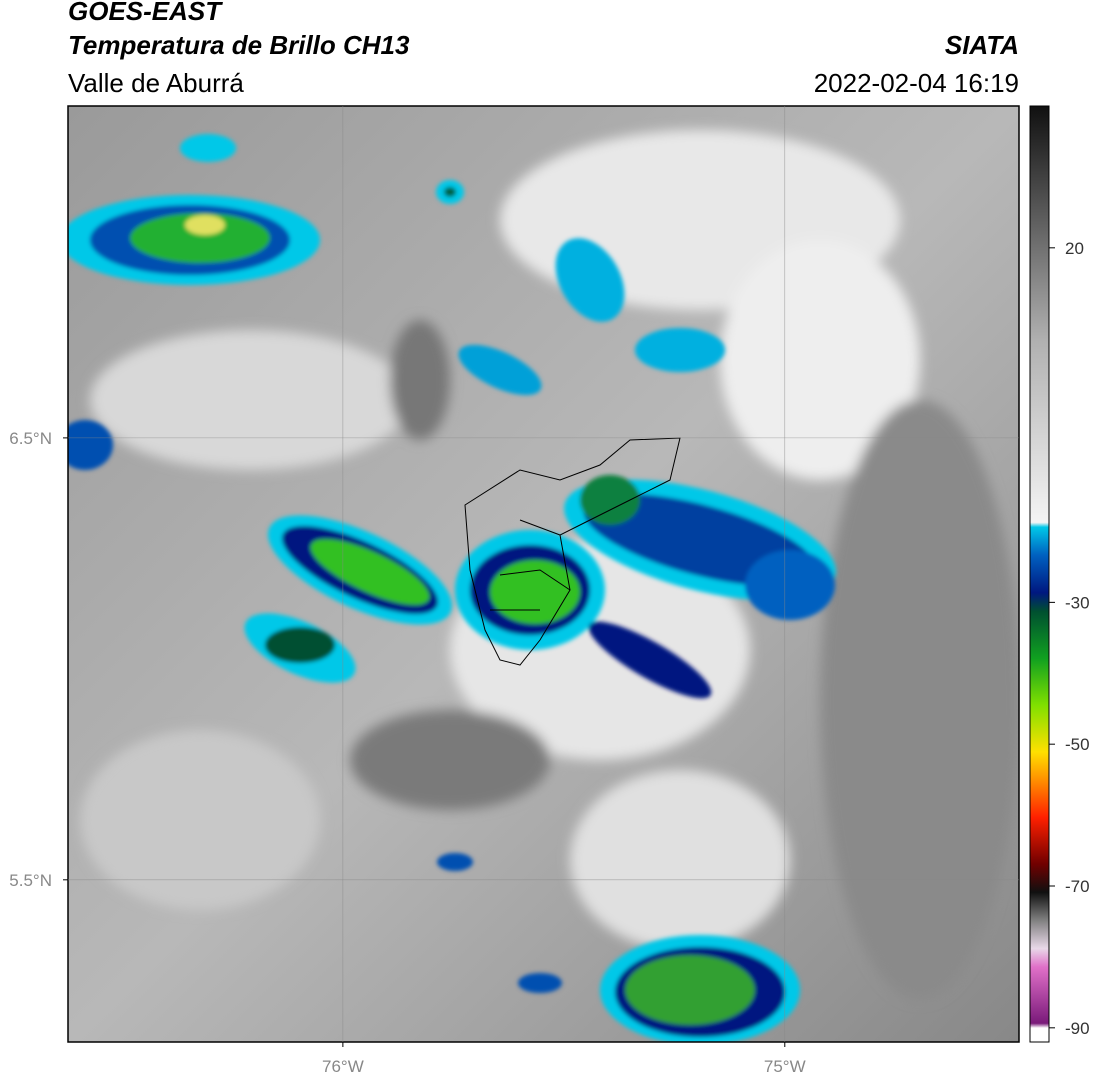 Image resolution: width=1094 pixels, height=1078 pixels. What do you see at coordinates (1077, 744) in the screenshot?
I see `colorbar-tick-label: -50` at bounding box center [1077, 744].